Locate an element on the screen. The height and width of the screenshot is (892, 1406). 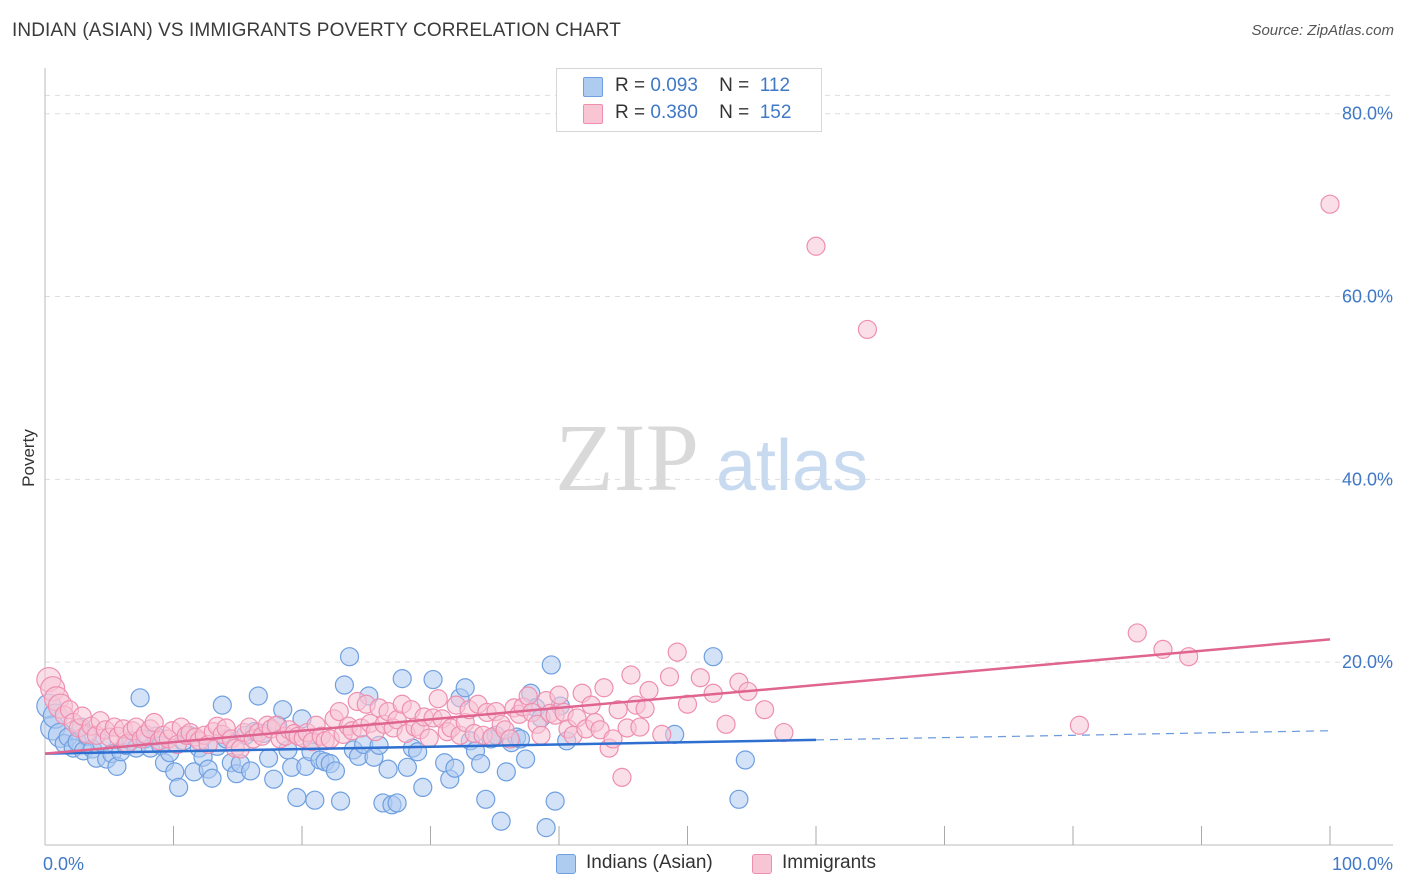
watermark-atlas: atlas is located at coordinates (792, 466).